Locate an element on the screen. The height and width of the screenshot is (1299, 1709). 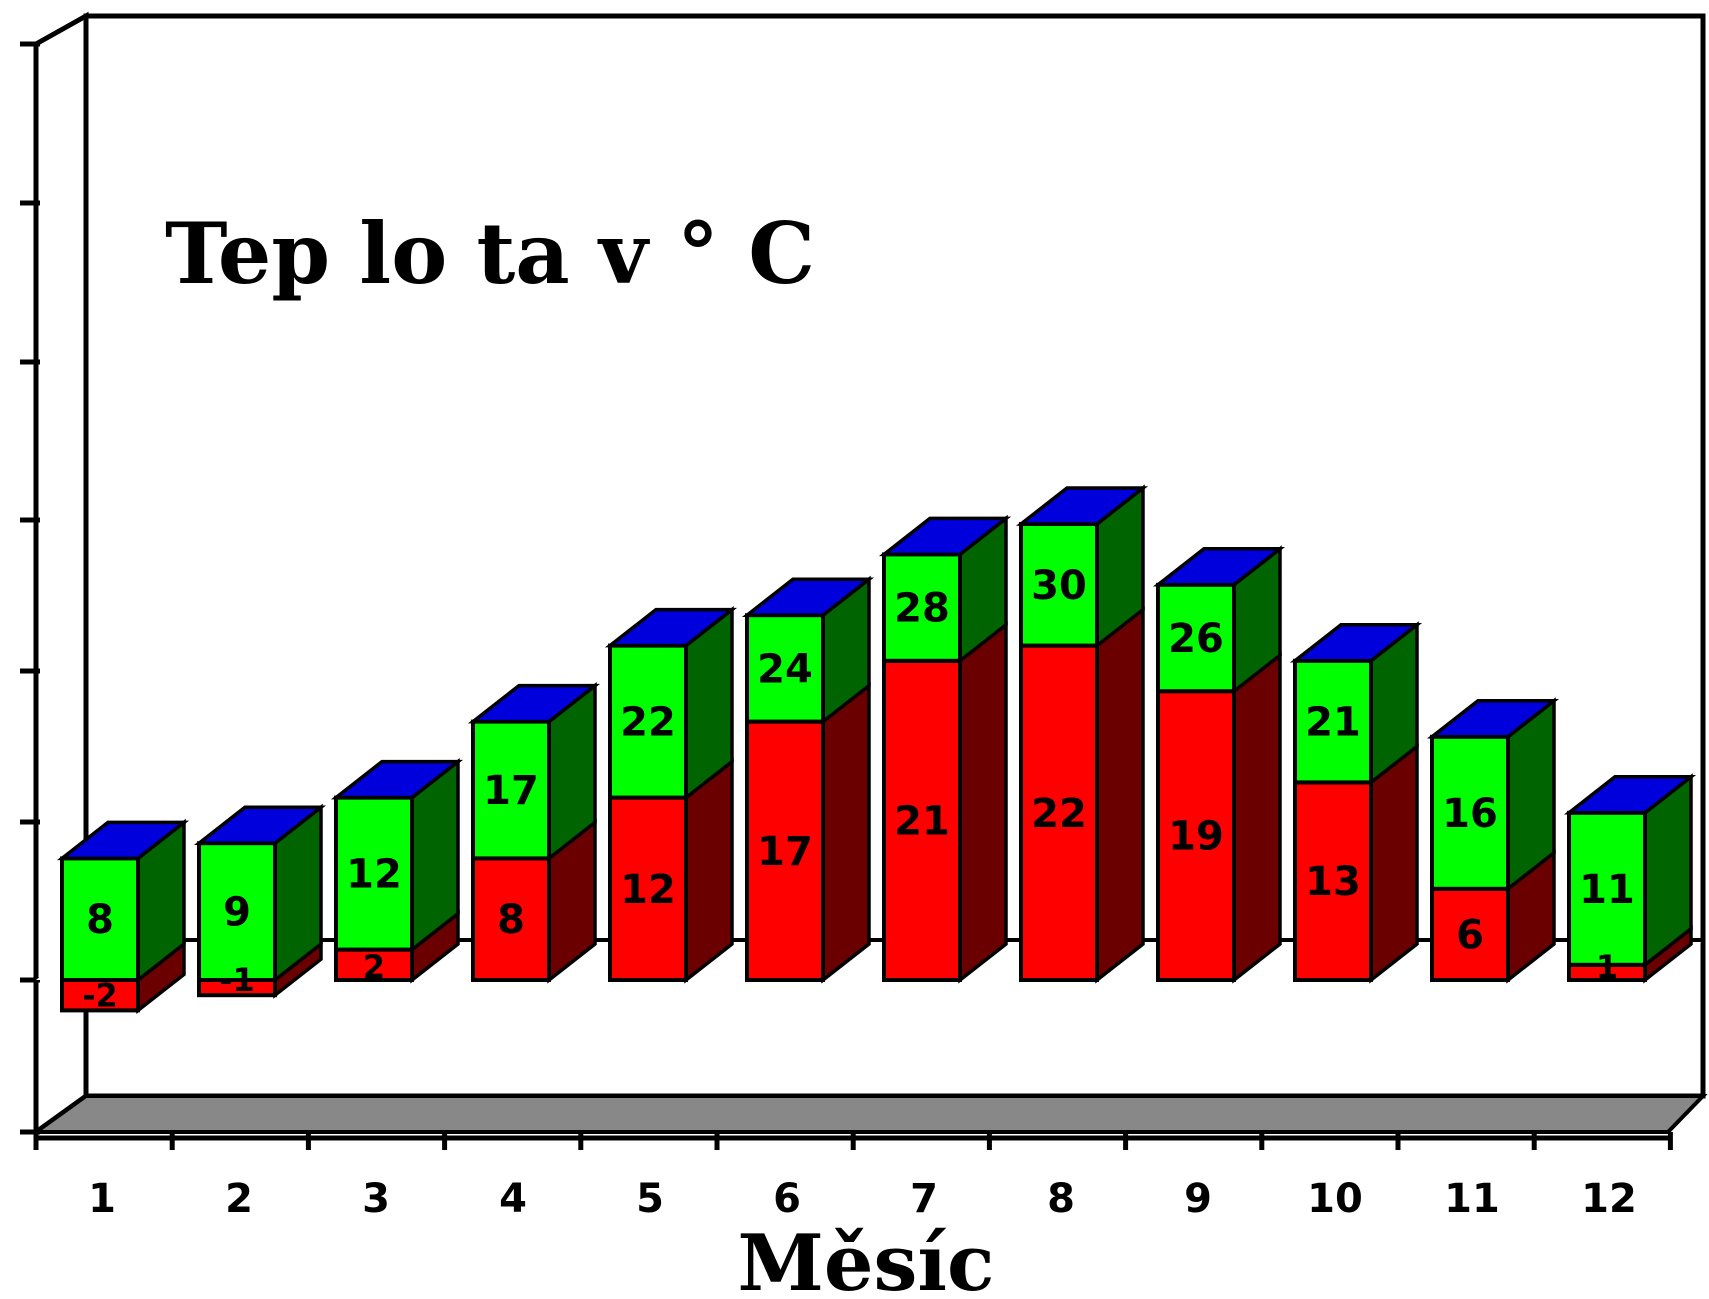
bar-label-high: 21 is located at coordinates (1333, 723).